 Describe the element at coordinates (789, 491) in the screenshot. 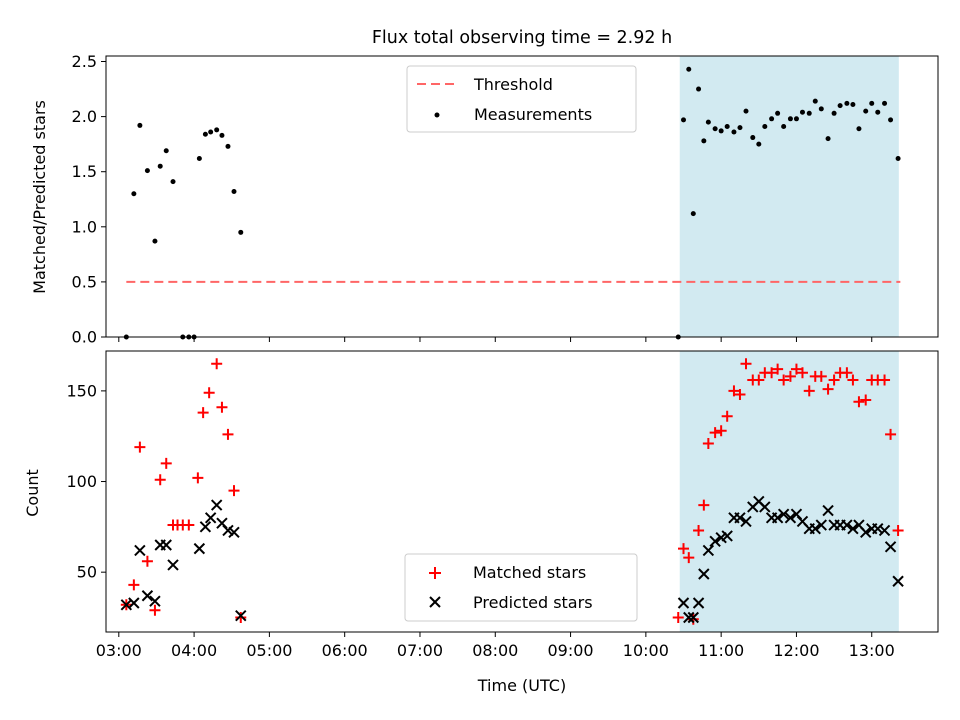

I see `count-shaded-span` at that location.